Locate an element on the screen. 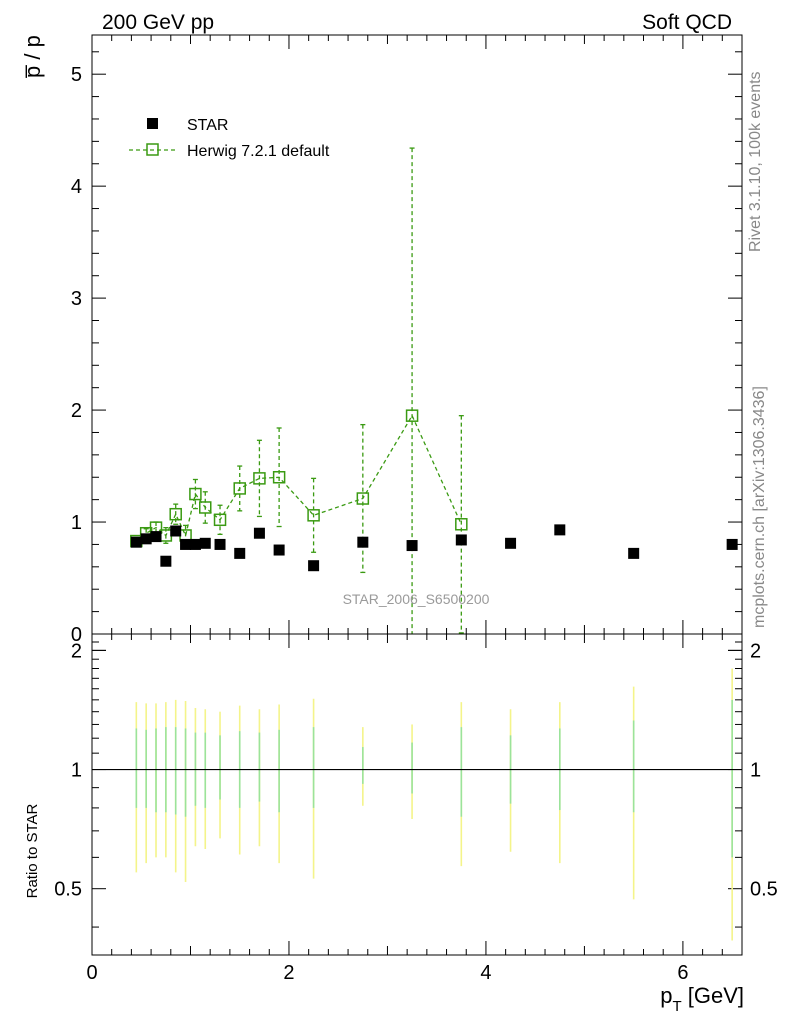 The width and height of the screenshot is (786, 1024). y-tick-label: 2 is located at coordinates (76, 411).